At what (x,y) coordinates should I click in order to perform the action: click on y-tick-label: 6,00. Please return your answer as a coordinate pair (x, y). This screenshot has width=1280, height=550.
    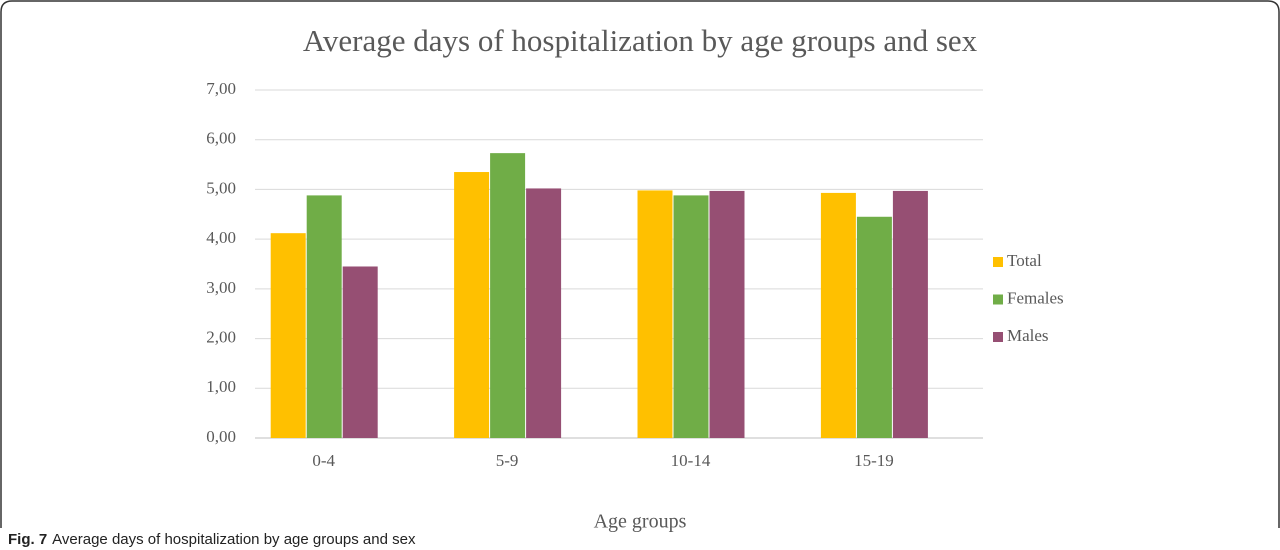
    Looking at the image, I should click on (221, 138).